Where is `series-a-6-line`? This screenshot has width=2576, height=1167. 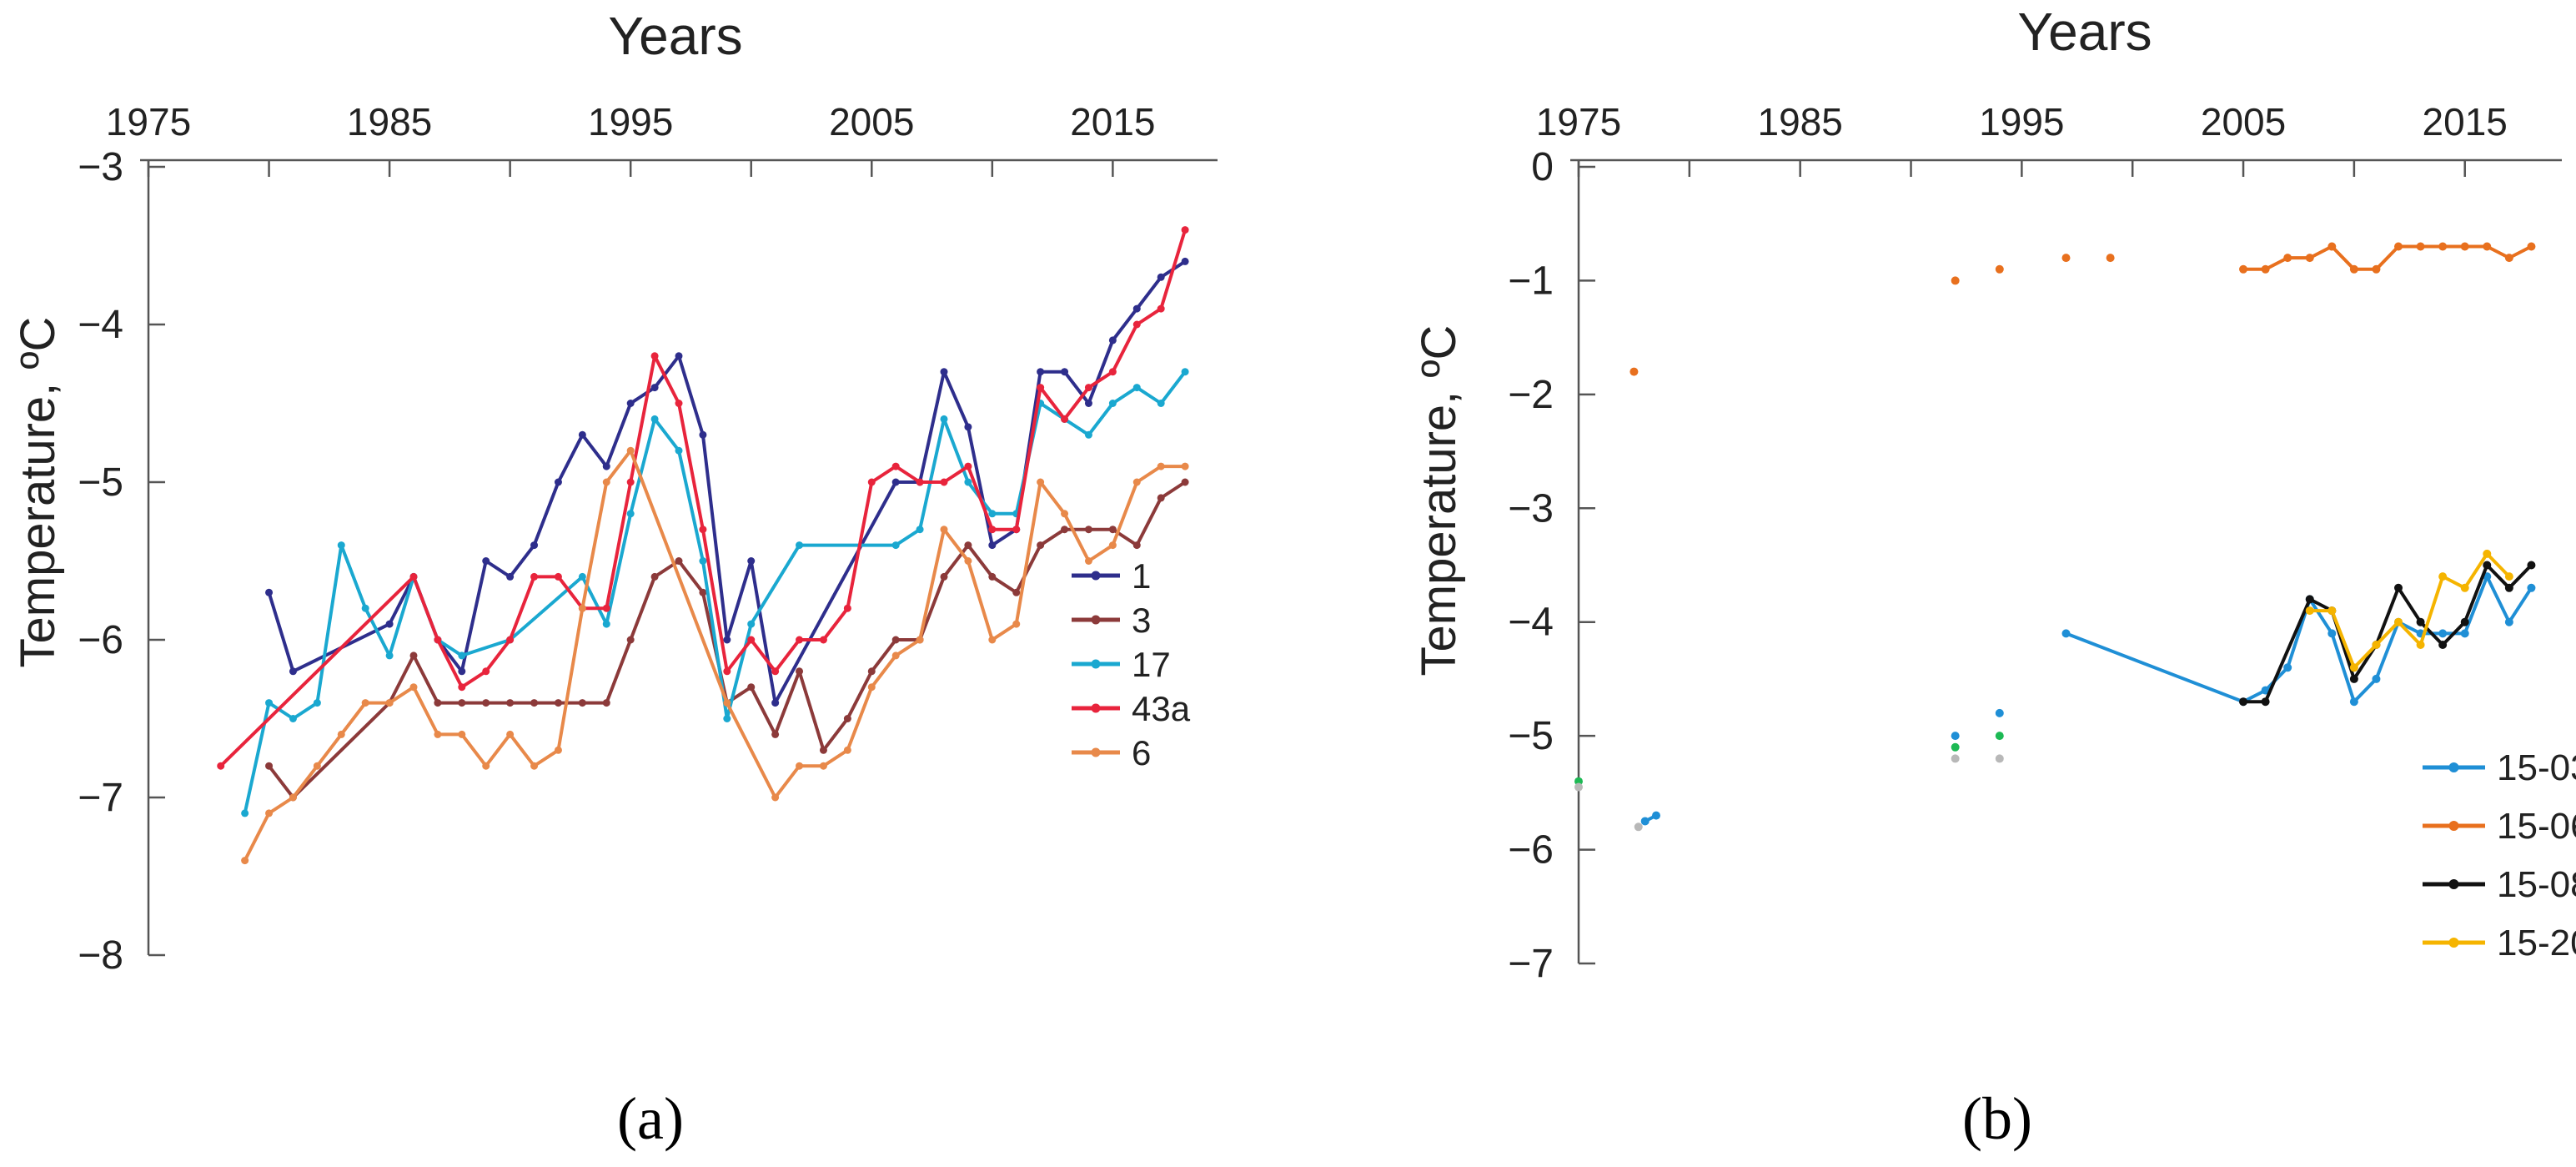 series-a-6-line is located at coordinates (714, 655).